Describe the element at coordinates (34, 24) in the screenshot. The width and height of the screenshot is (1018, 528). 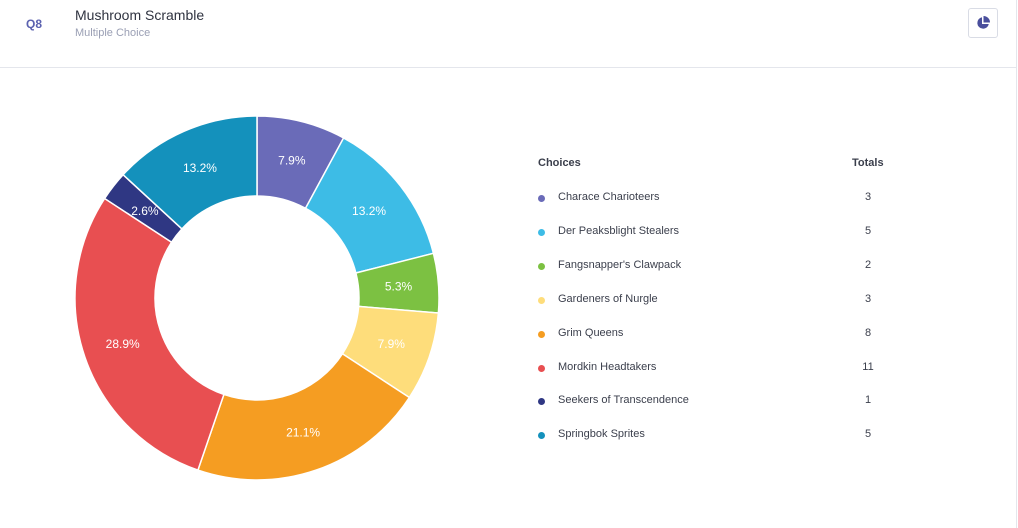
I see `question-number: Q8` at that location.